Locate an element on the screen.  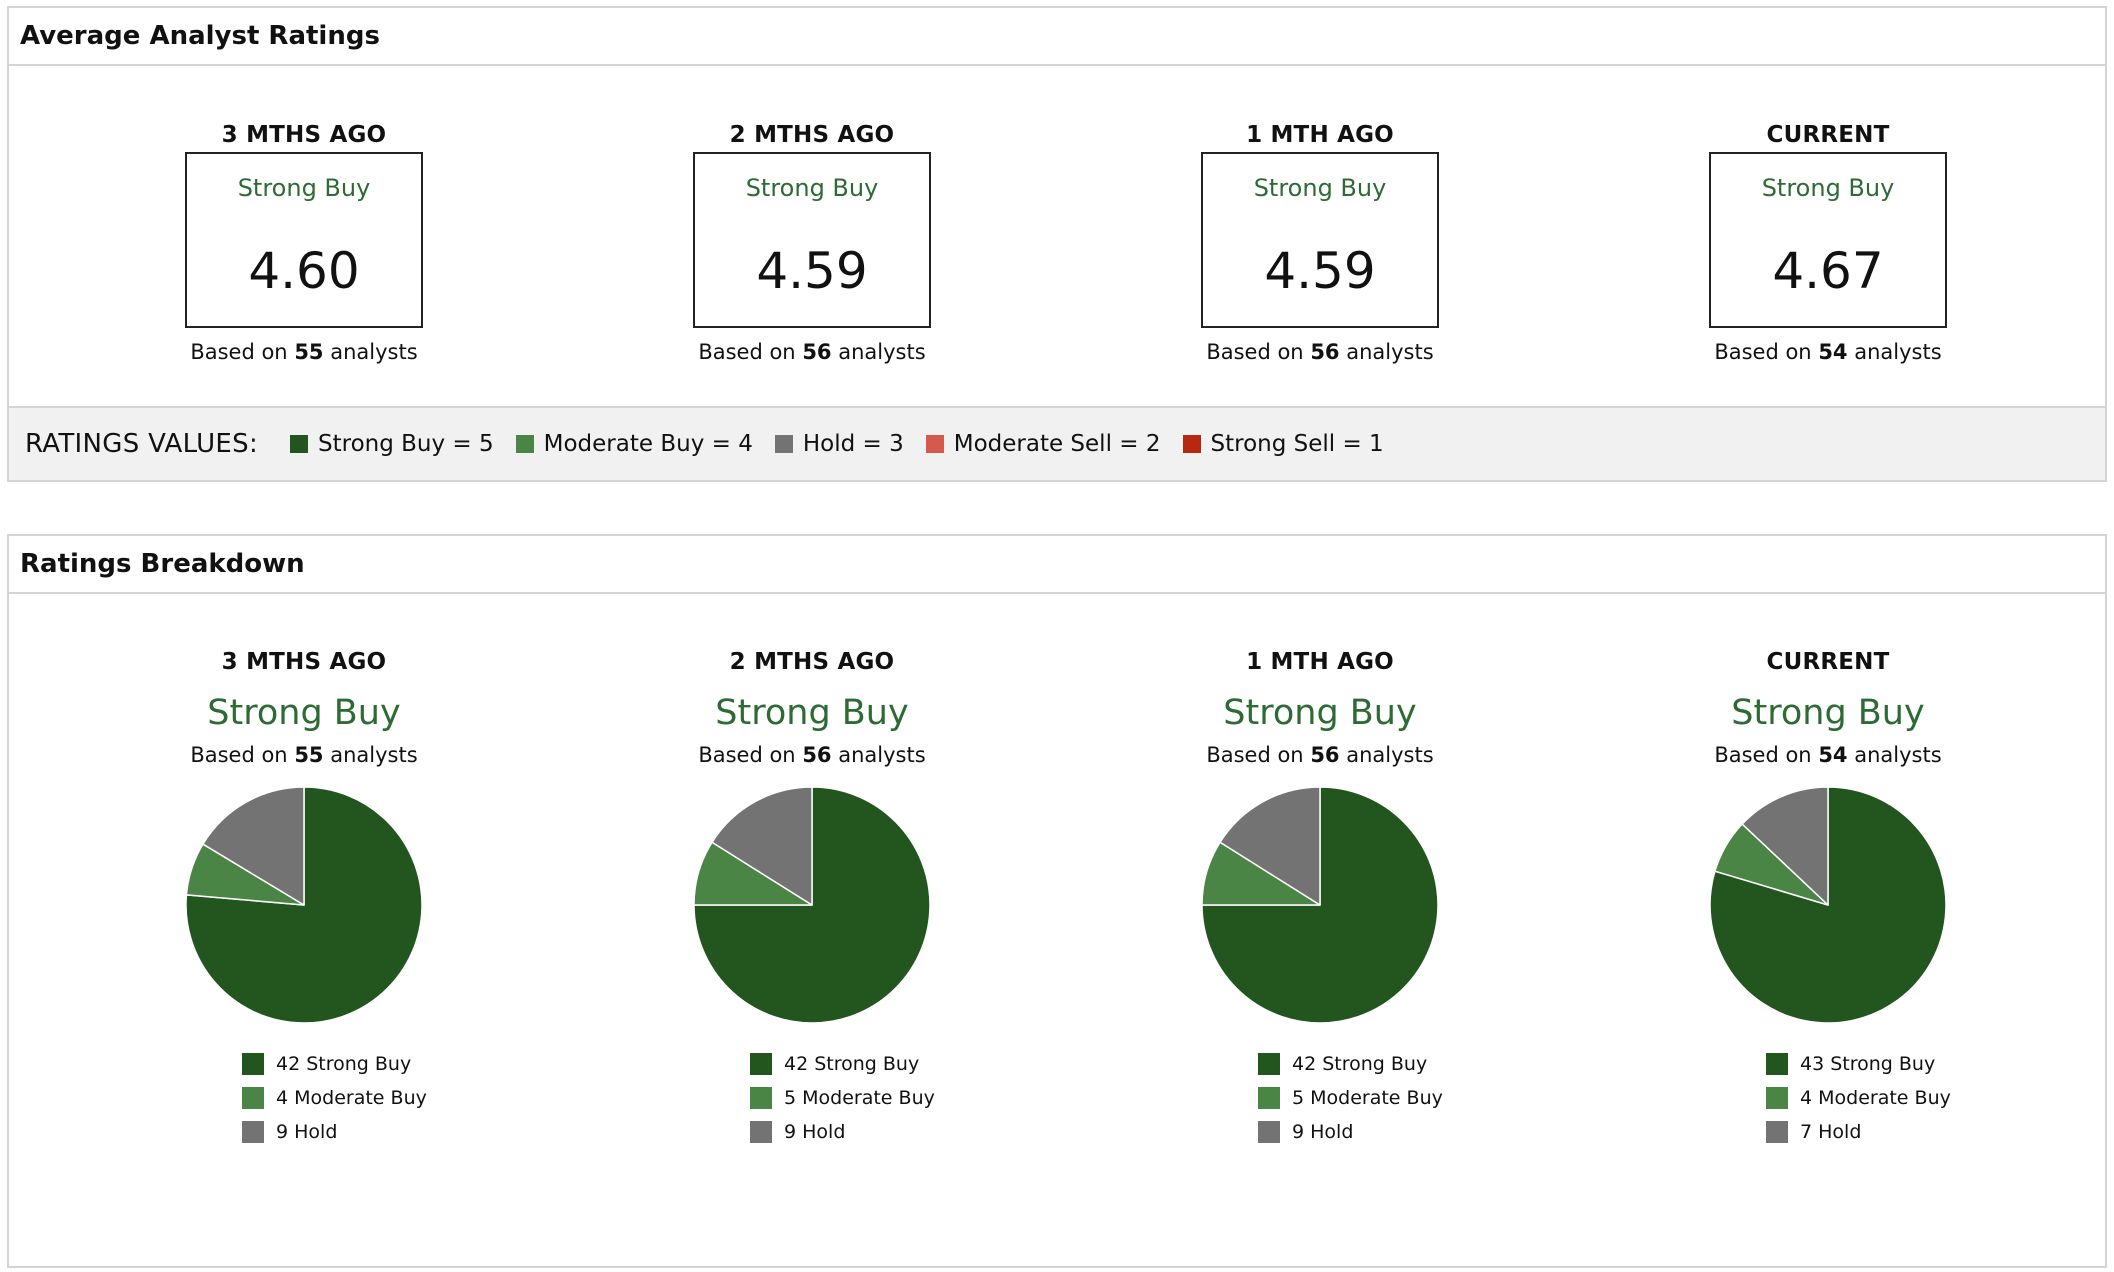
analyst-count: 54 is located at coordinates (1833, 755).